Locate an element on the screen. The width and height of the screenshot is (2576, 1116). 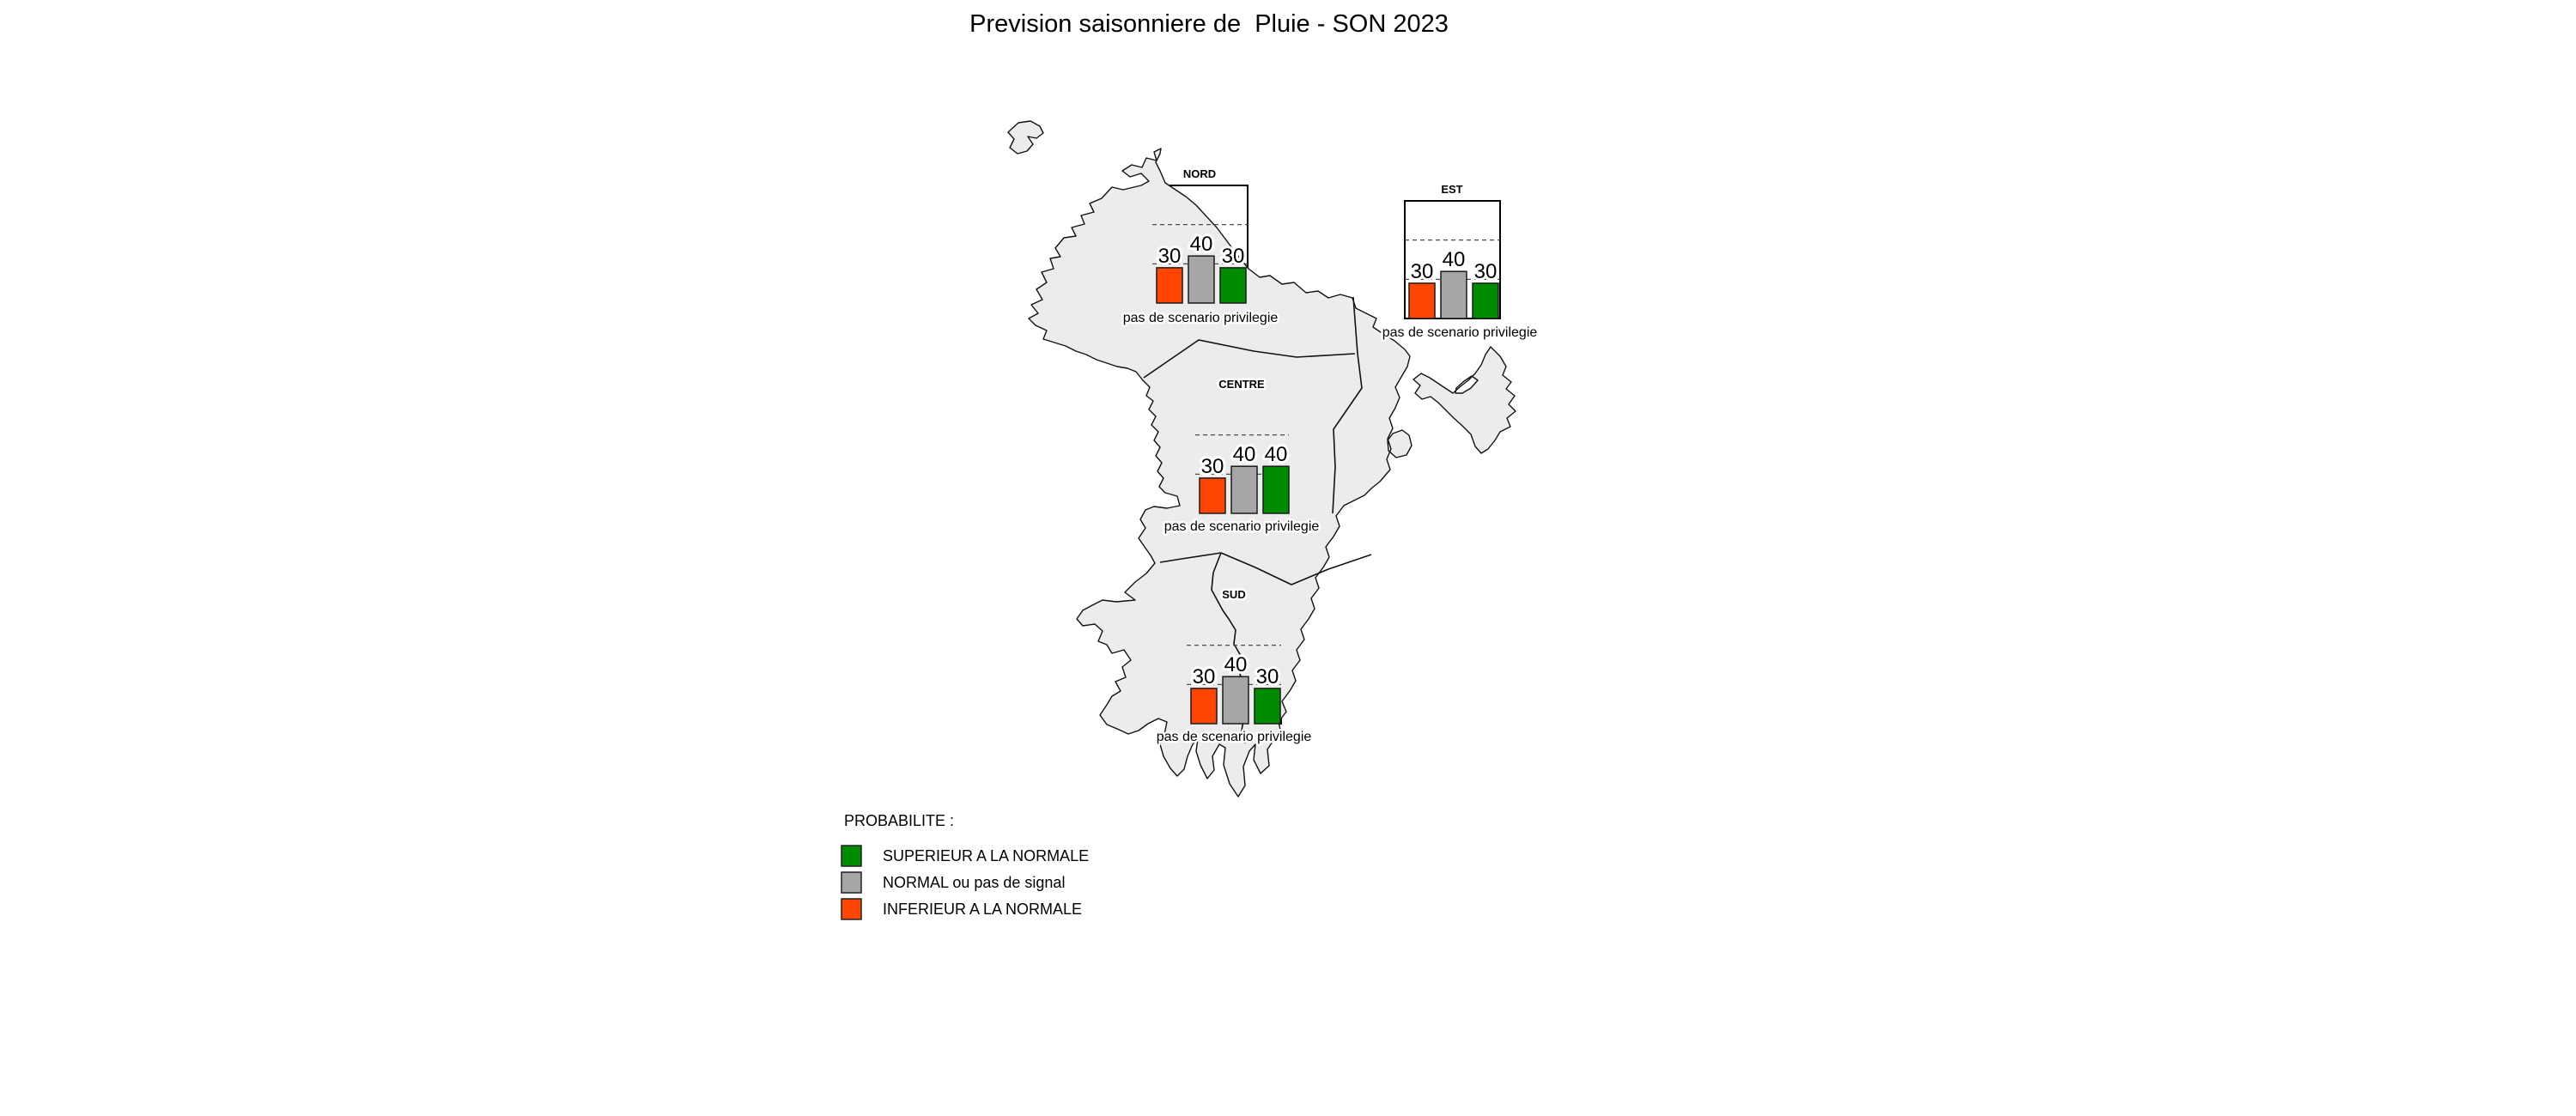
chart-est: 30 40 30 EST pas de scenario privilegie is located at coordinates (1460, 262).